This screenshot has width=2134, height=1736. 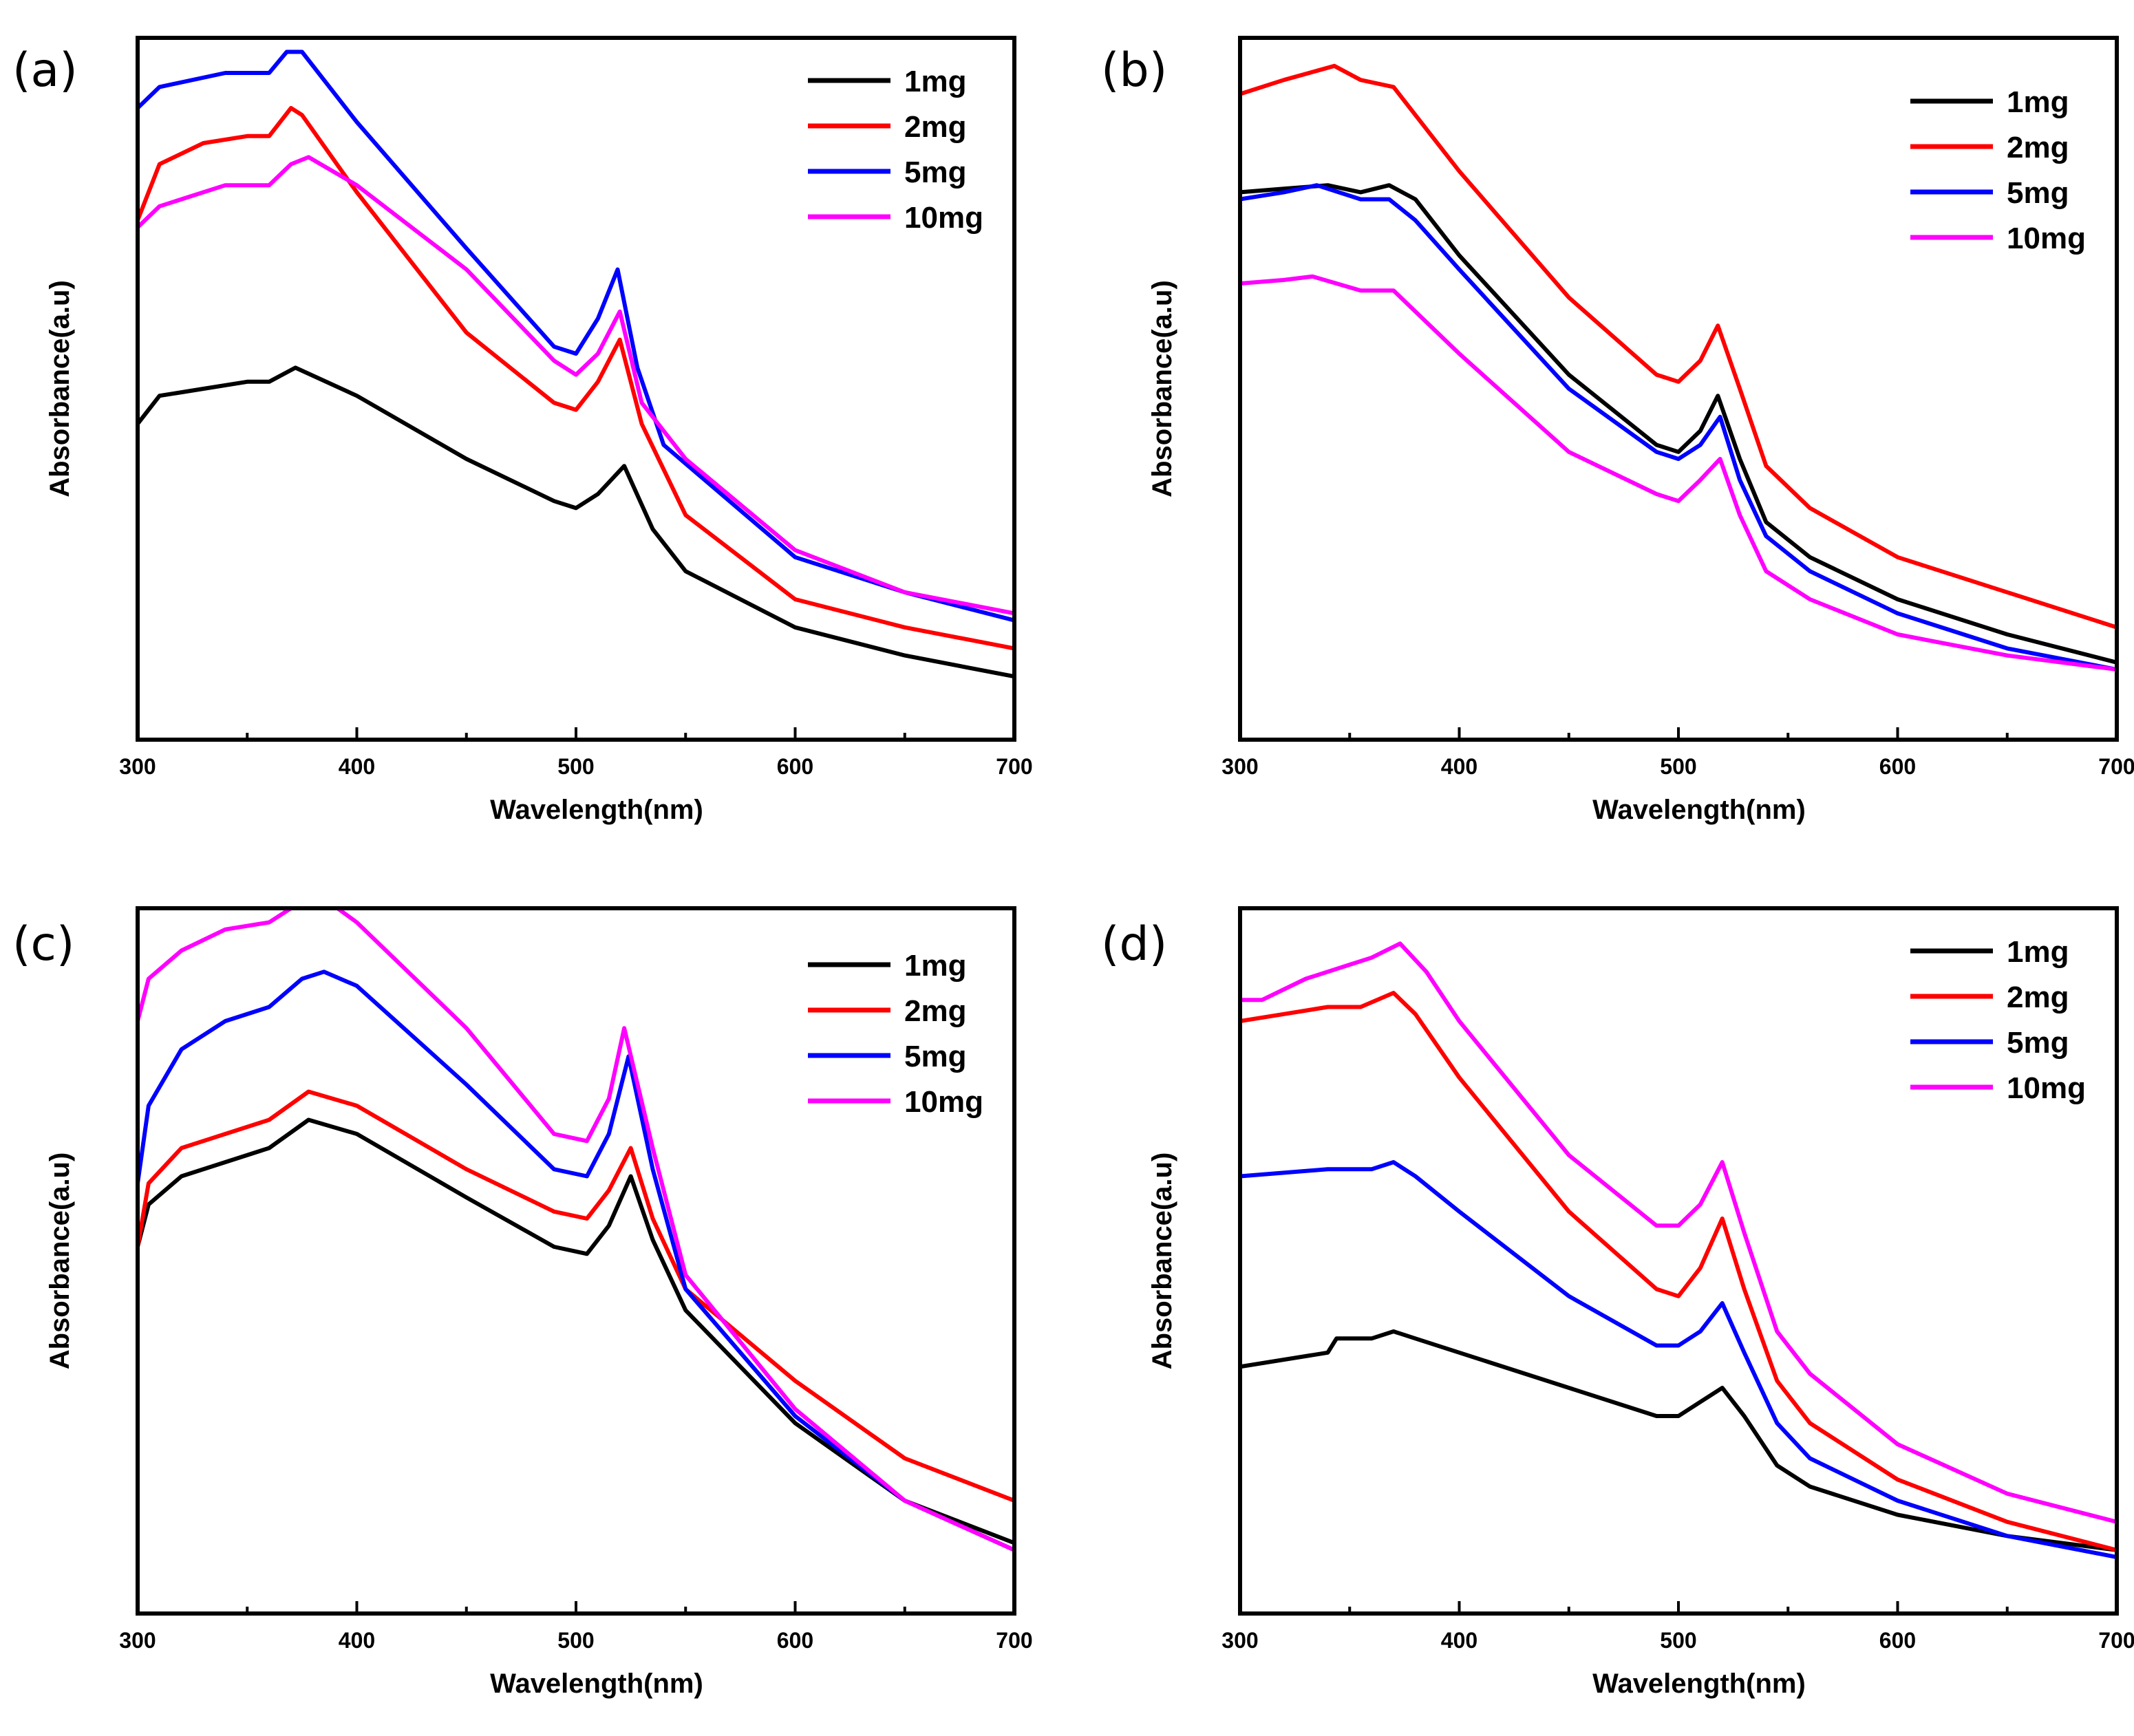 I want to click on panel-label: (d), so click(x=1134, y=945).